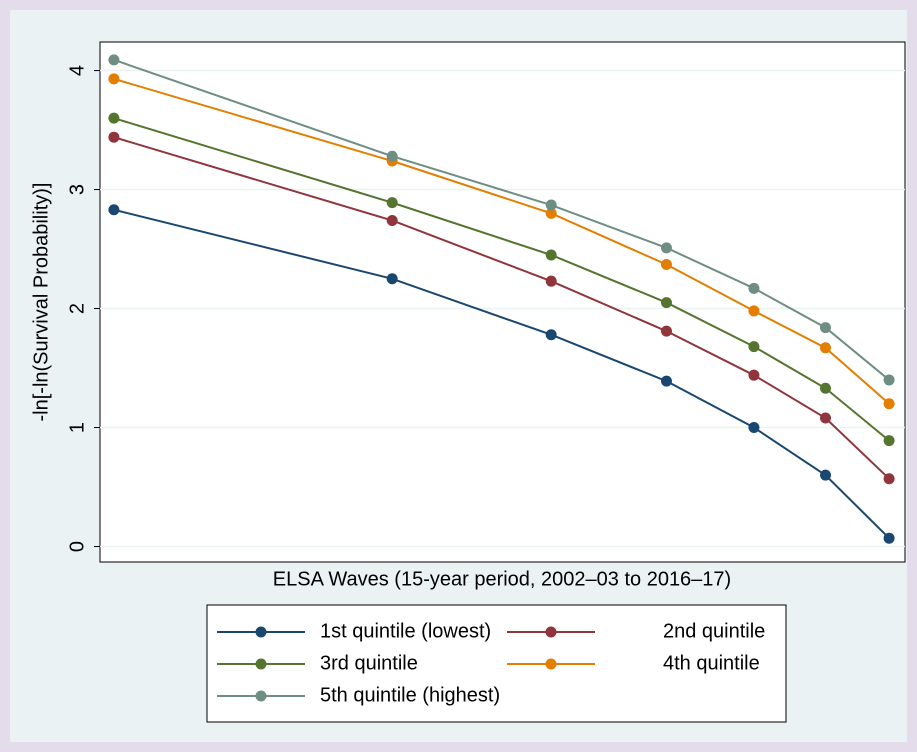 The height and width of the screenshot is (752, 917). Describe the element at coordinates (77, 189) in the screenshot. I see `y-tick-label: 3` at that location.